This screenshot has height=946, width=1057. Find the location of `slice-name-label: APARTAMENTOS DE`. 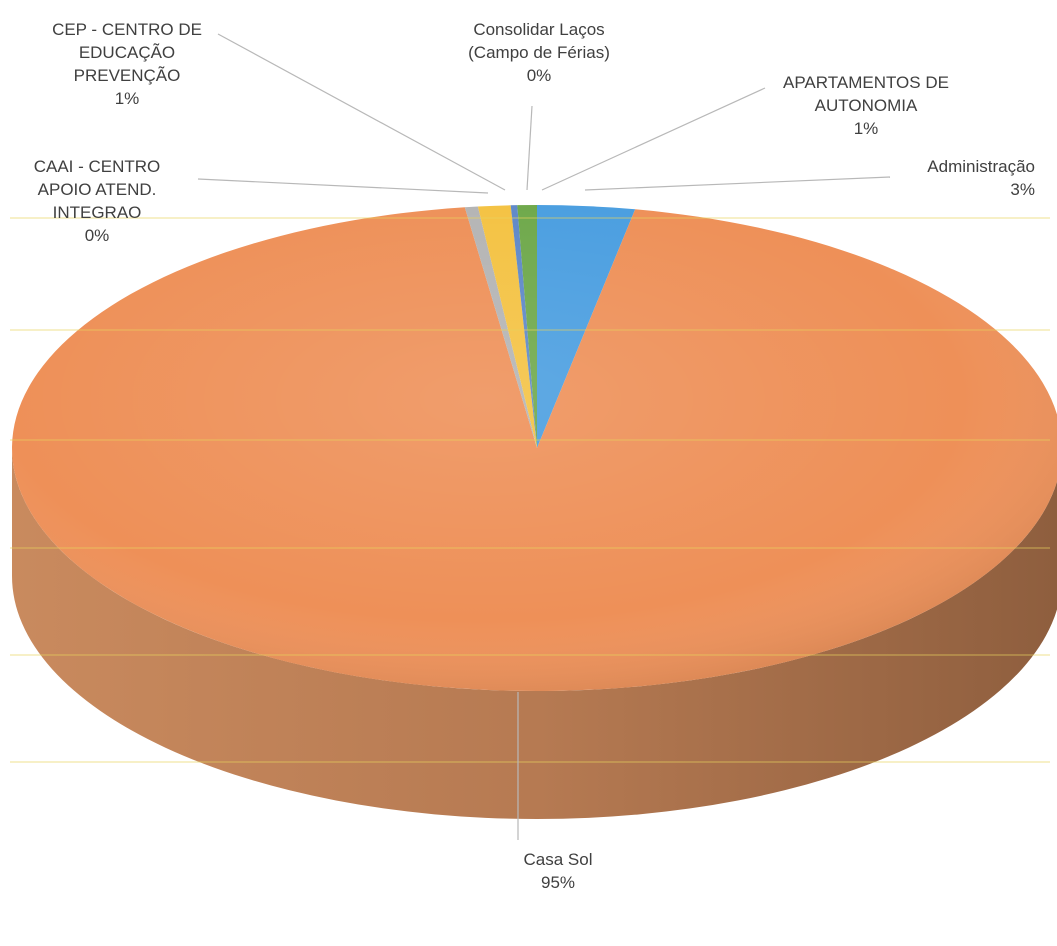

slice-name-label: APARTAMENTOS DE is located at coordinates (866, 82).